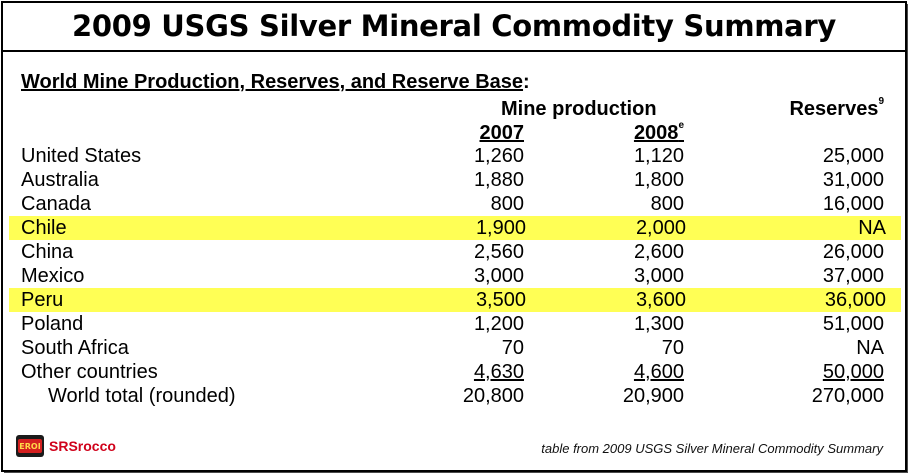 This screenshot has width=908, height=473. Describe the element at coordinates (454, 324) in the screenshot. I see `table-row: Poland 1,200 1,300 51,000` at that location.